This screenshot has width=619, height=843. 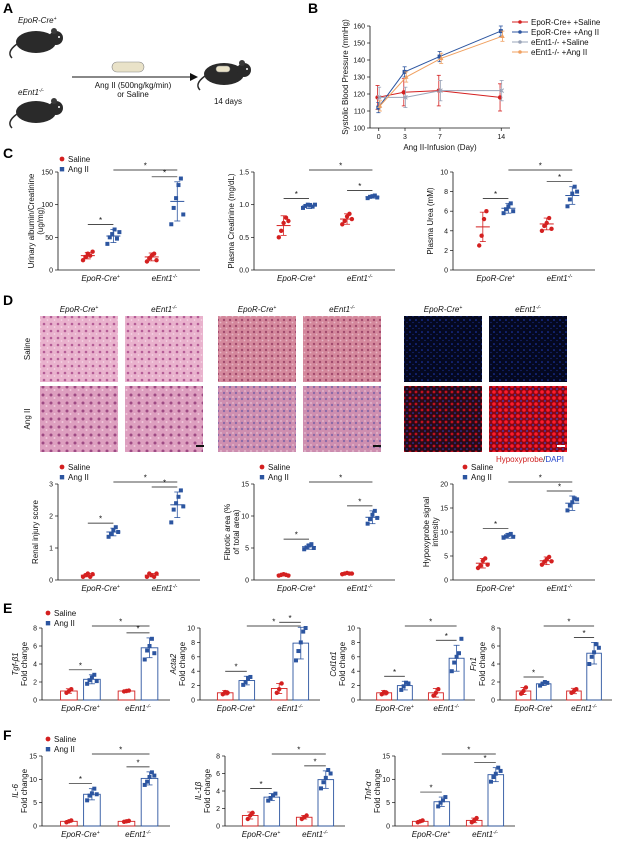 What do you see at coordinates (20, 790) in the screenshot?
I see `y-axis-label: IL-6Fold change` at bounding box center [20, 790].